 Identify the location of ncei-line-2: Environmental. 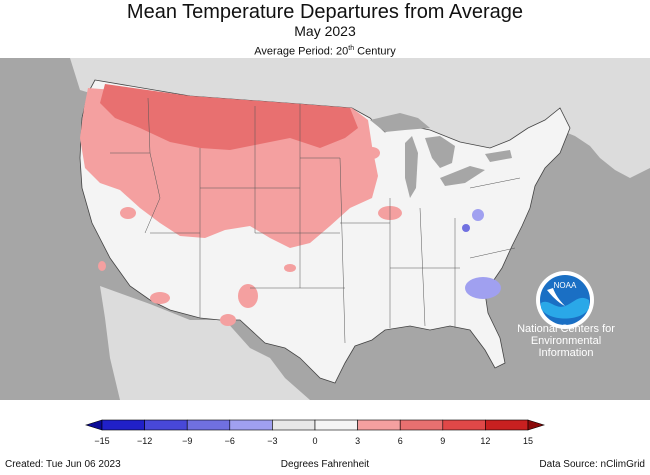
(566, 341).